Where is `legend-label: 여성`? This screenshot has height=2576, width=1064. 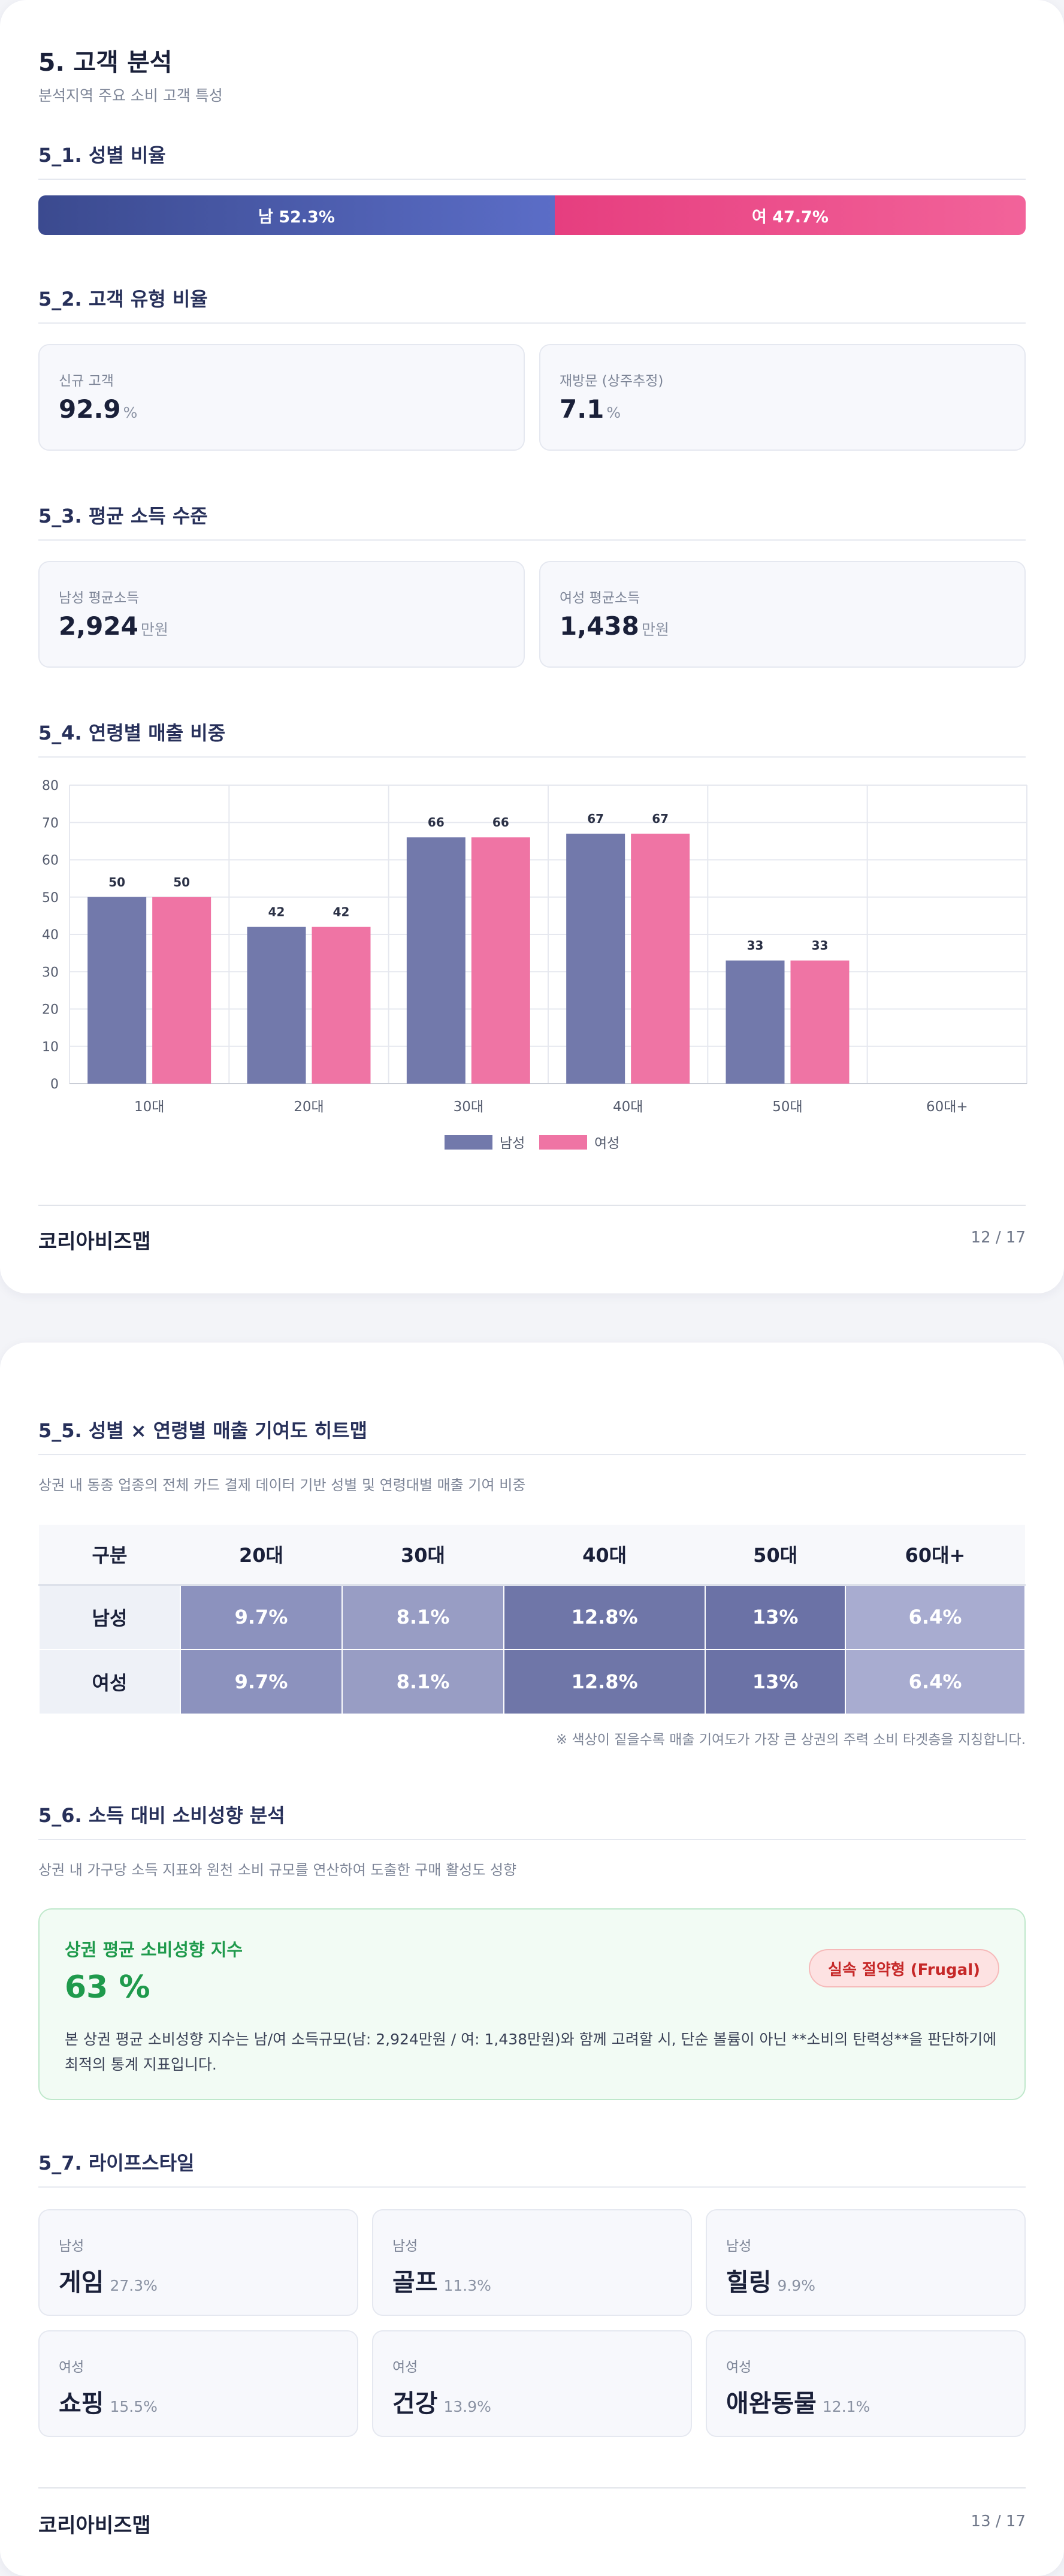
legend-label: 여성 is located at coordinates (606, 1143).